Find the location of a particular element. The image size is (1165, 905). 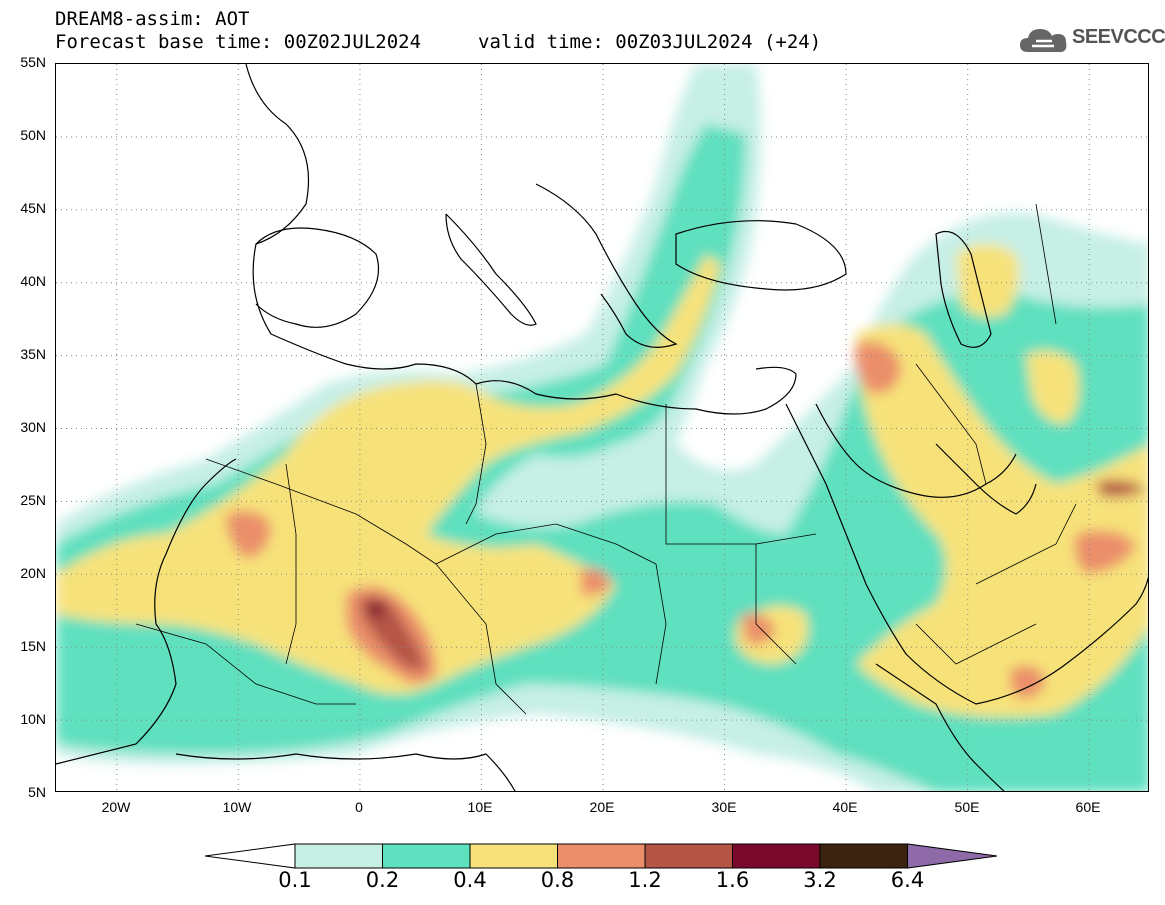

aot-band-0.8-iraq is located at coordinates (878, 367).